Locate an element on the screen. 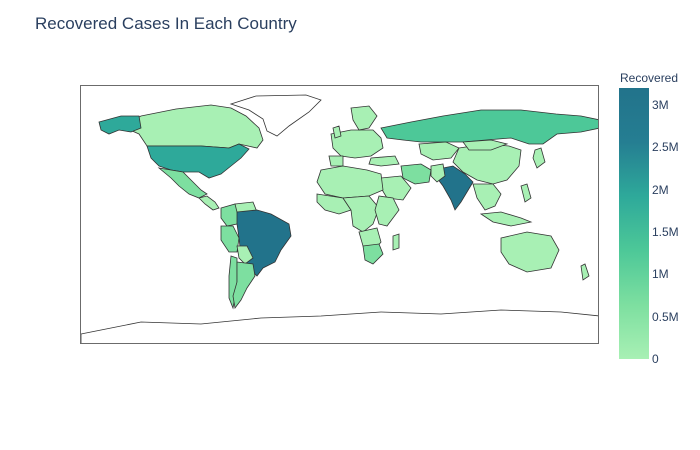 The height and width of the screenshot is (450, 700). country-mongolia is located at coordinates (485, 145).